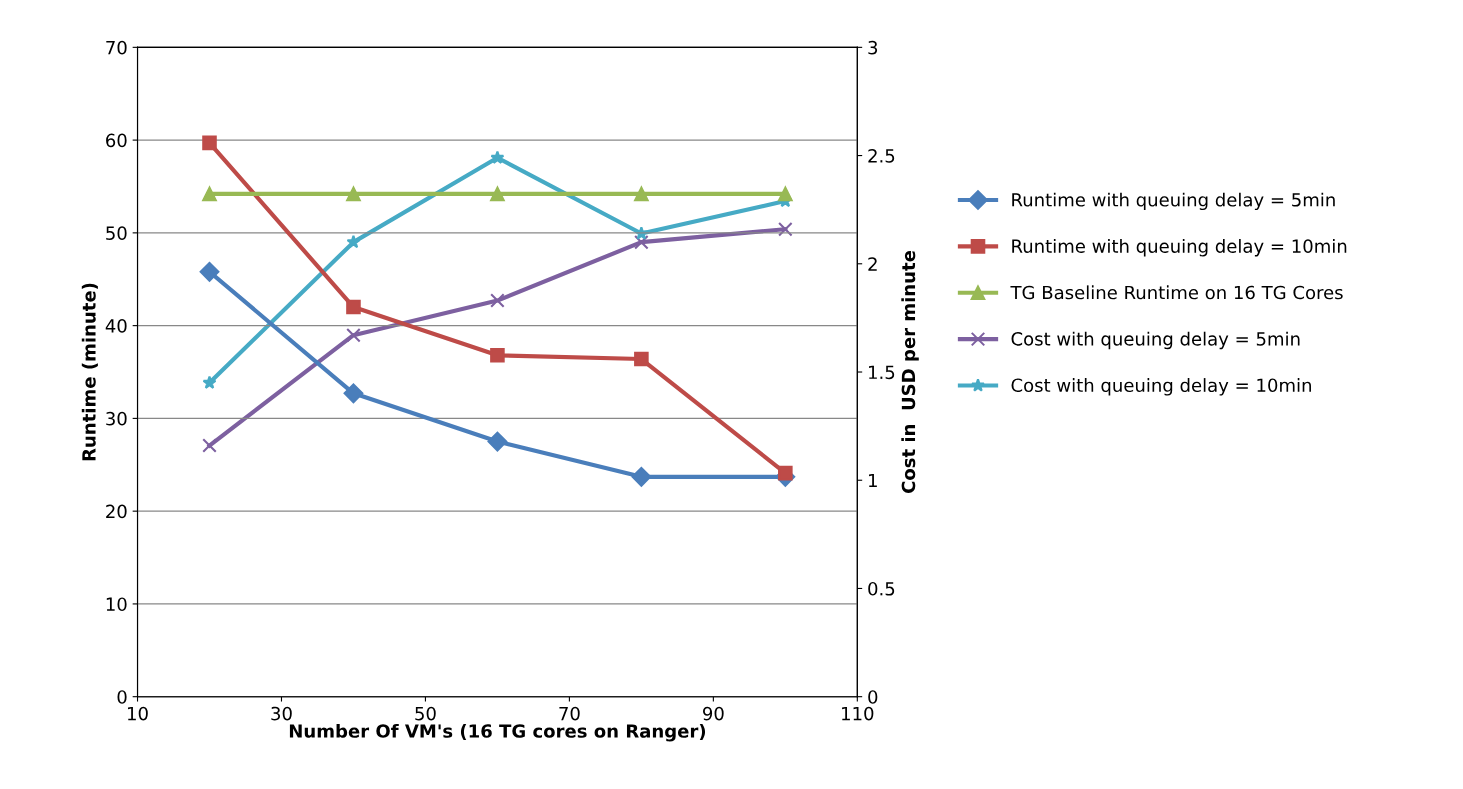  Describe the element at coordinates (116, 511) in the screenshot. I see `y-tick-label: 20` at that location.